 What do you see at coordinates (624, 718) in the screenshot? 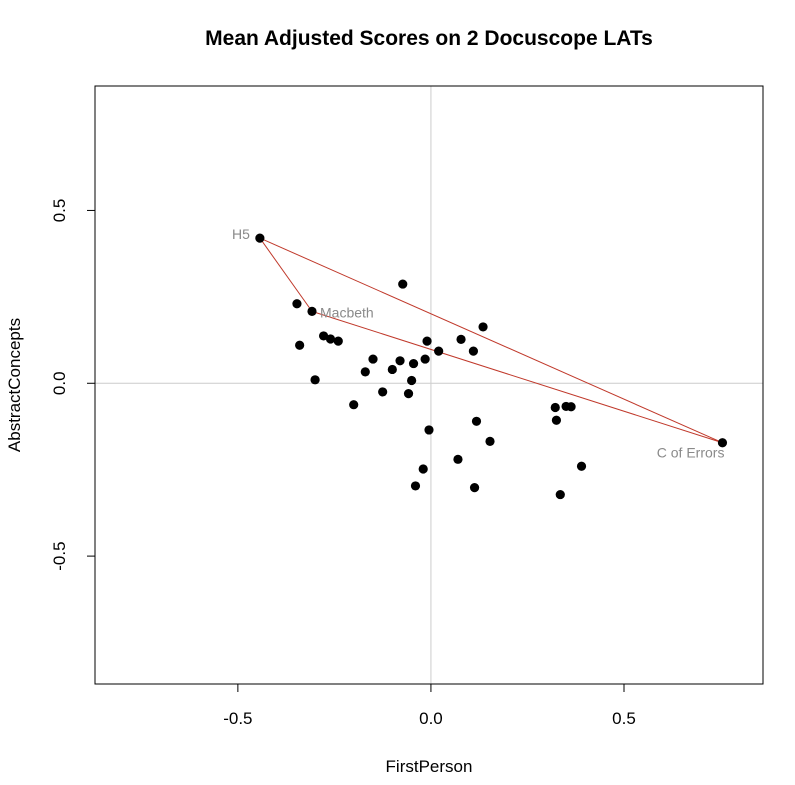
I see `x-tick-label: 0.5` at bounding box center [624, 718].